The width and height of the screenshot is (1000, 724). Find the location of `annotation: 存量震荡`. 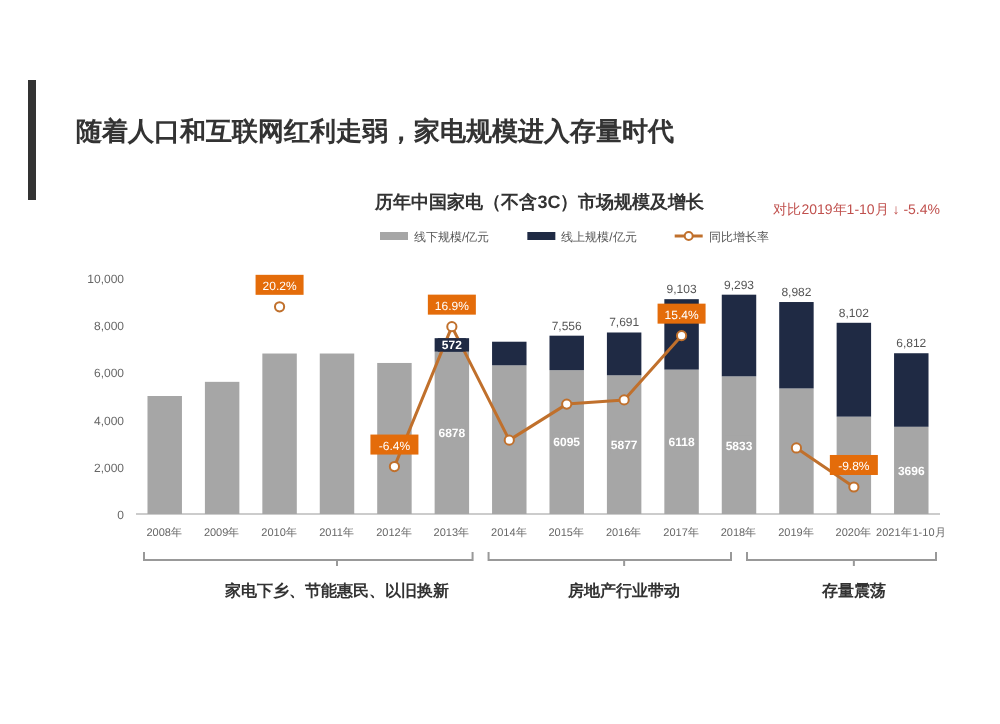

annotation: 存量震荡 is located at coordinates (852, 591).